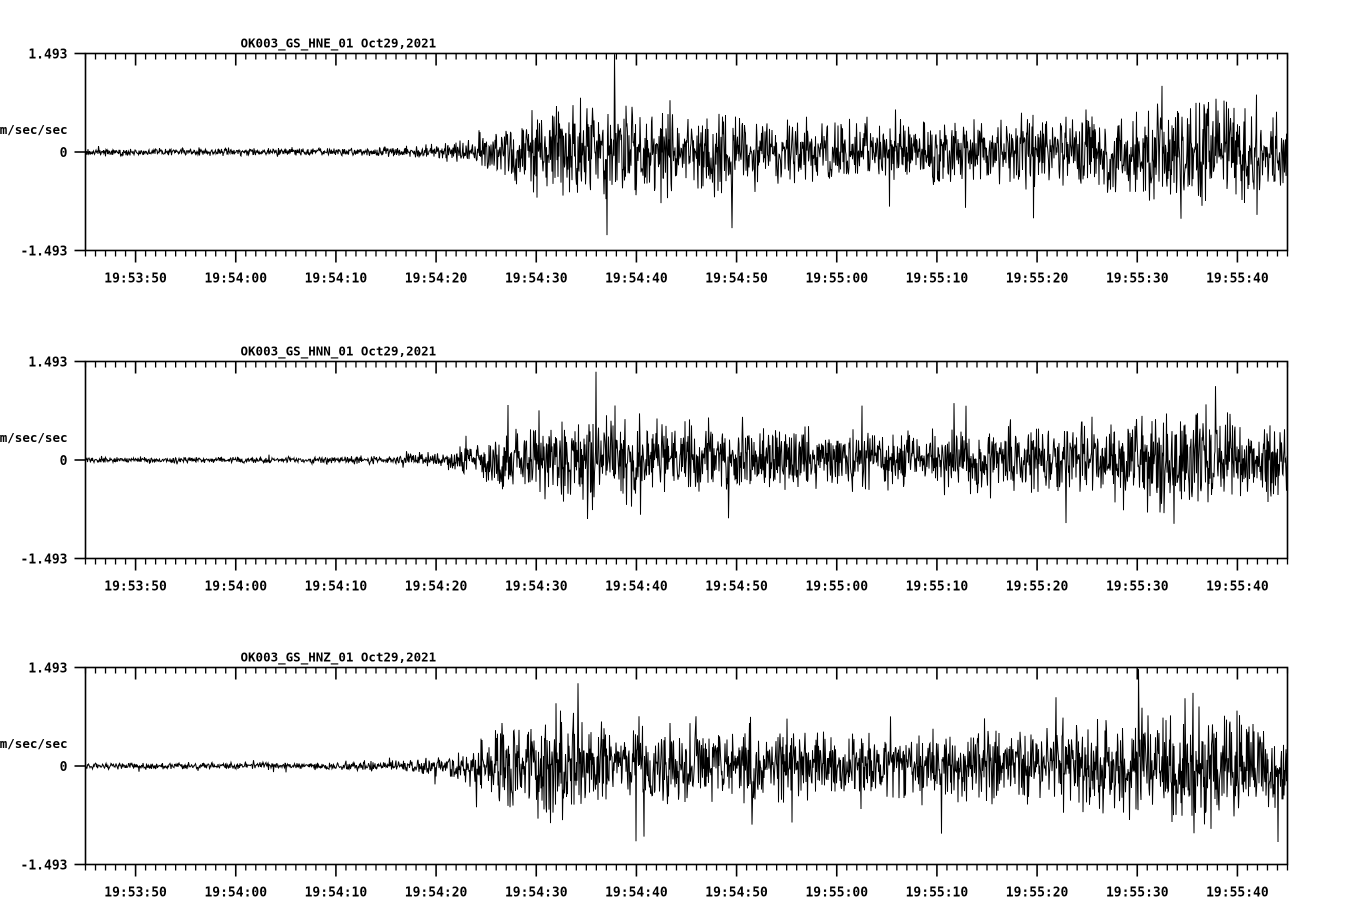 This screenshot has width=1358, height=924. What do you see at coordinates (339, 352) in the screenshot?
I see `panel-title: OK003_GS_HNN_01 Oct29,2021` at bounding box center [339, 352].